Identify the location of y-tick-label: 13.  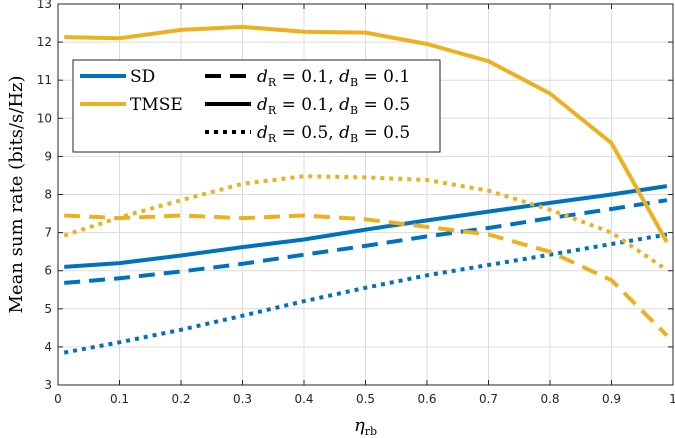
(44, 5).